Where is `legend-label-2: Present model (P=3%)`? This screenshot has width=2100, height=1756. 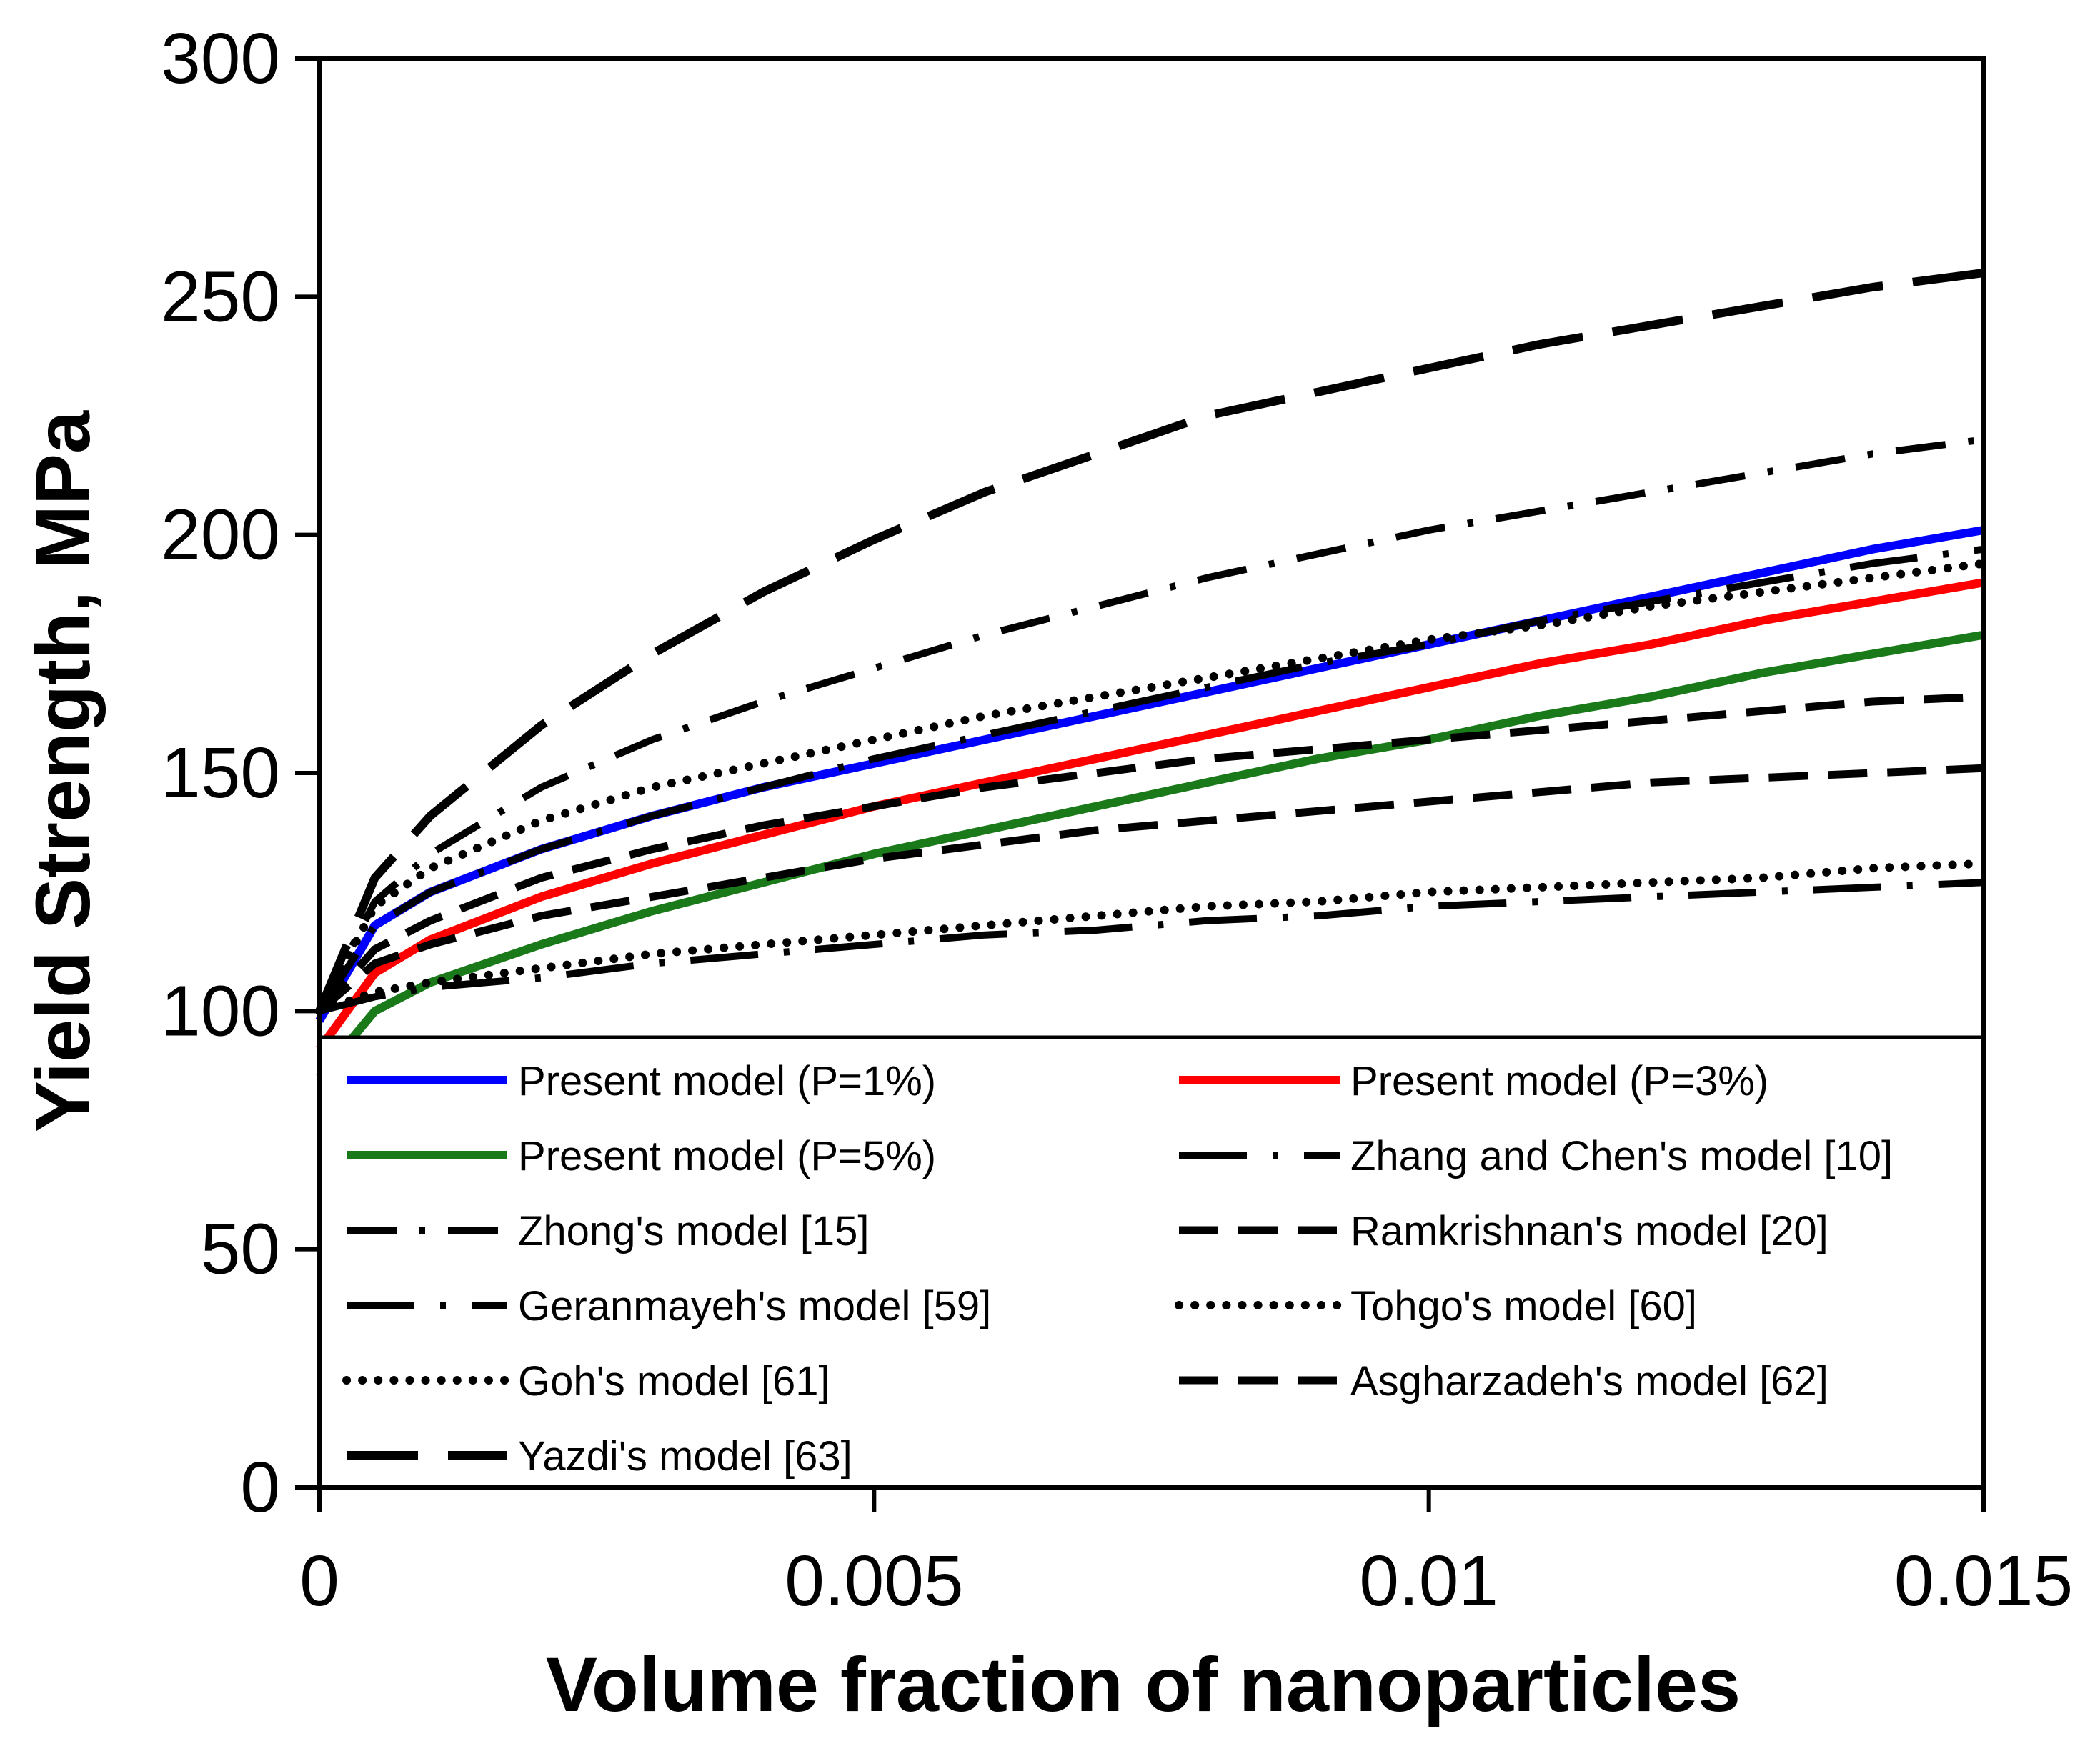
legend-label-2: Present model (P=3%) is located at coordinates (1559, 1081).